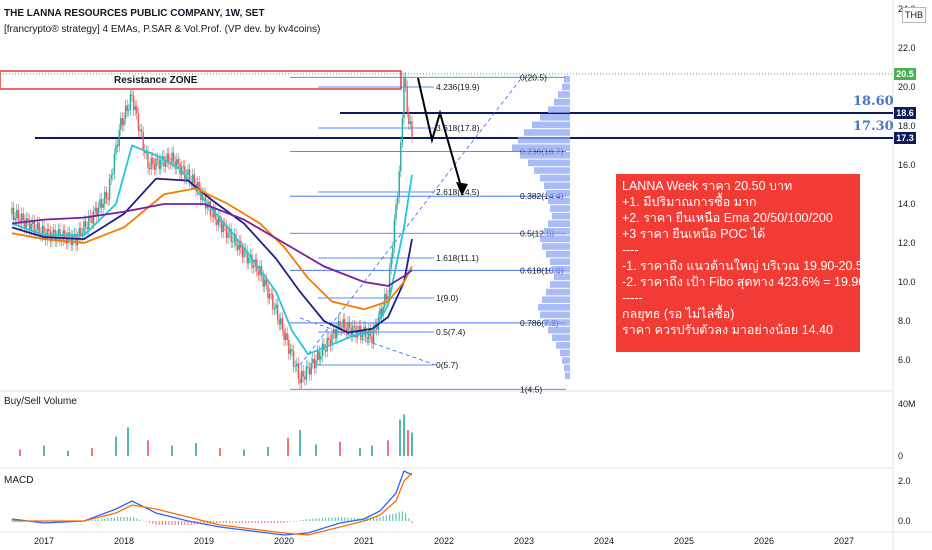  I want to click on time-axis-tick-label: 2017, so click(44, 541).